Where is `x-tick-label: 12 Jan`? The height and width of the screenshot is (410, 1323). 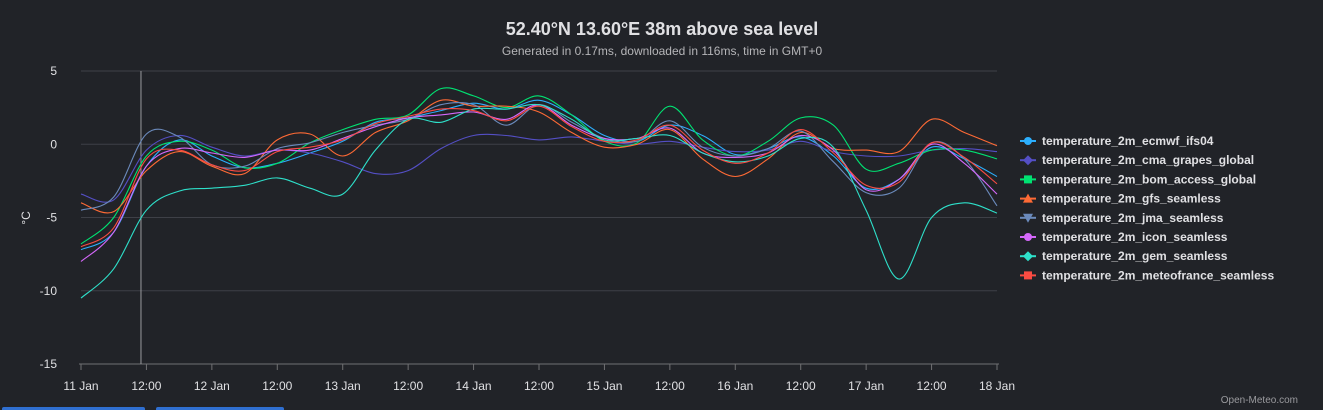 x-tick-label: 12 Jan is located at coordinates (212, 386).